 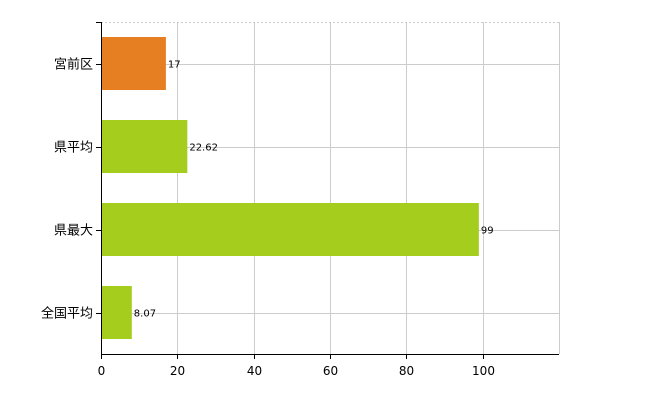 What do you see at coordinates (406, 371) in the screenshot?
I see `x-tick-label: 80` at bounding box center [406, 371].